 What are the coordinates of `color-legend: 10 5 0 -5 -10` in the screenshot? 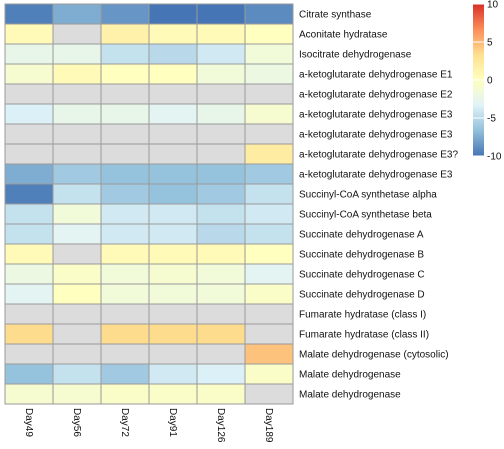 It's located at (487, 81).